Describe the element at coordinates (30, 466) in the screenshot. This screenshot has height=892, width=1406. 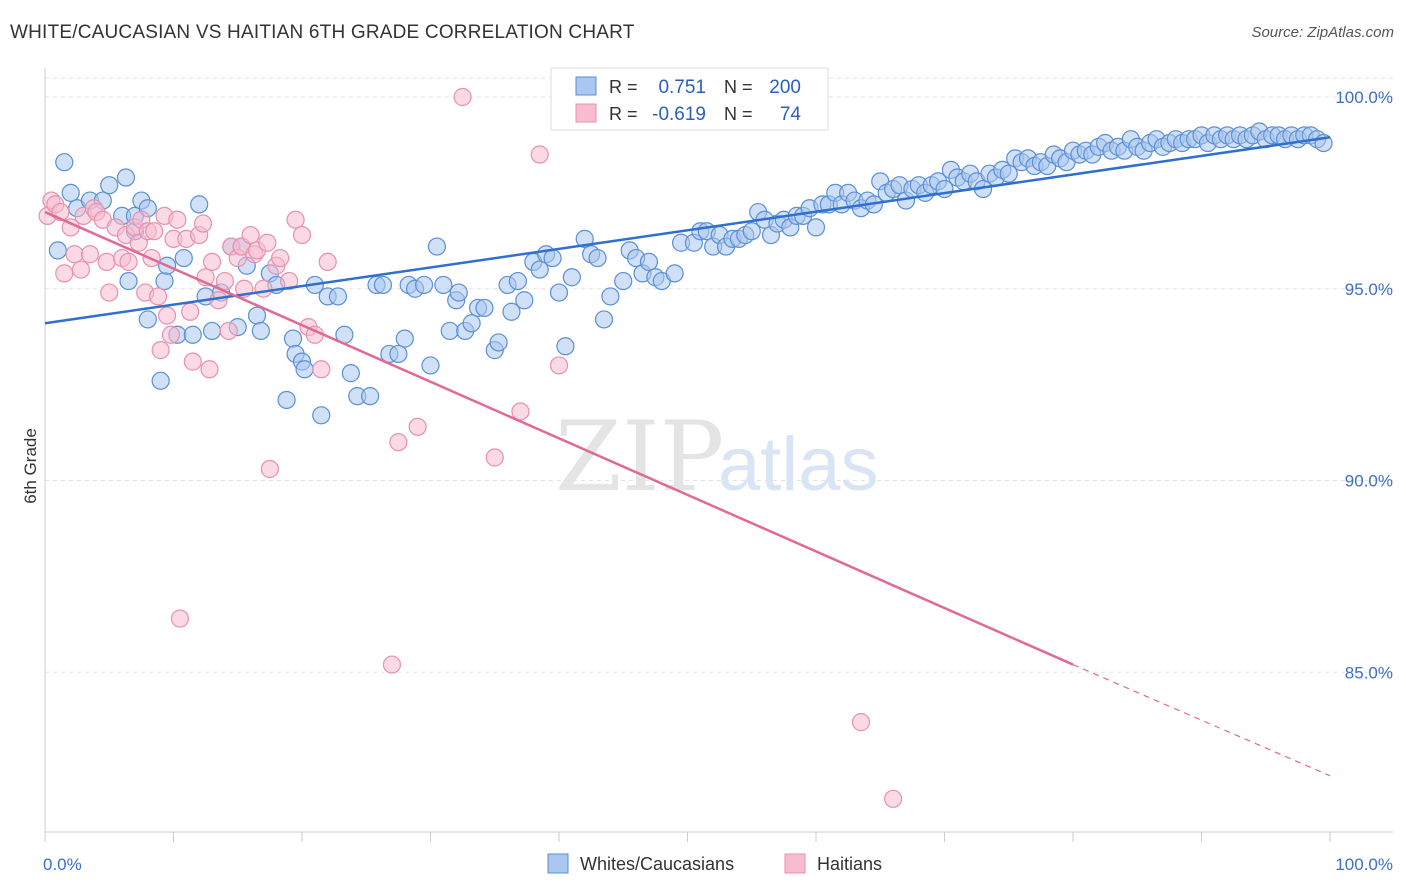
I see `y-axis-label: 6th Grade` at that location.